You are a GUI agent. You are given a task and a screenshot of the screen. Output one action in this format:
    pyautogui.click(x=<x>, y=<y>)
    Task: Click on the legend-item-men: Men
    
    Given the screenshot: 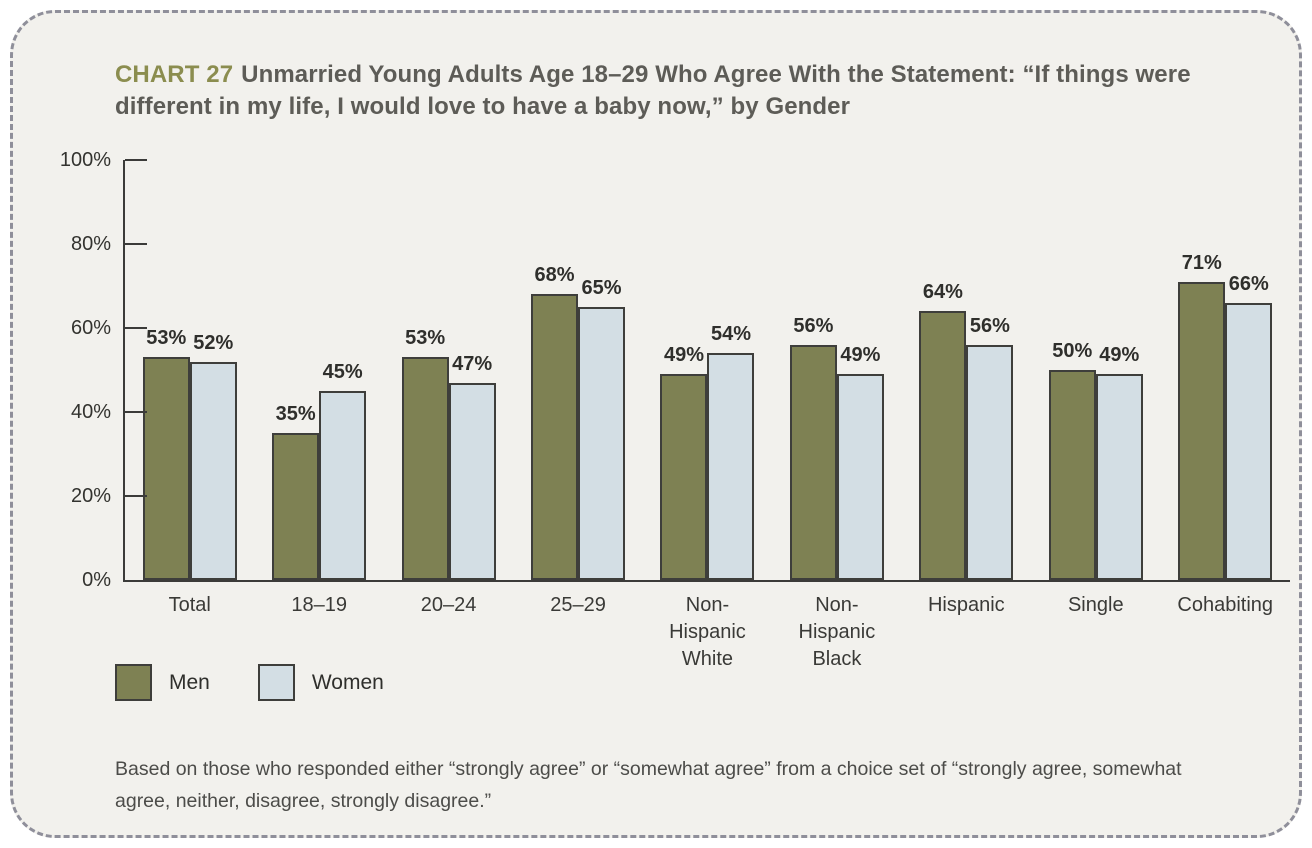 What is the action you would take?
    pyautogui.click(x=162, y=682)
    